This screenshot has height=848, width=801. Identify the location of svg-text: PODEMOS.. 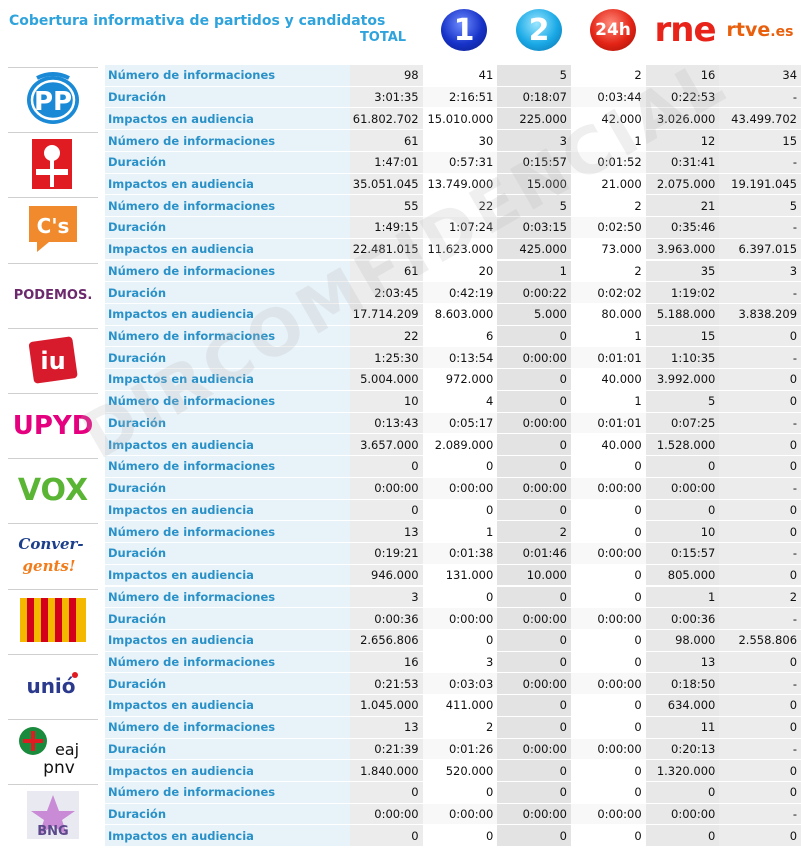
(53, 295).